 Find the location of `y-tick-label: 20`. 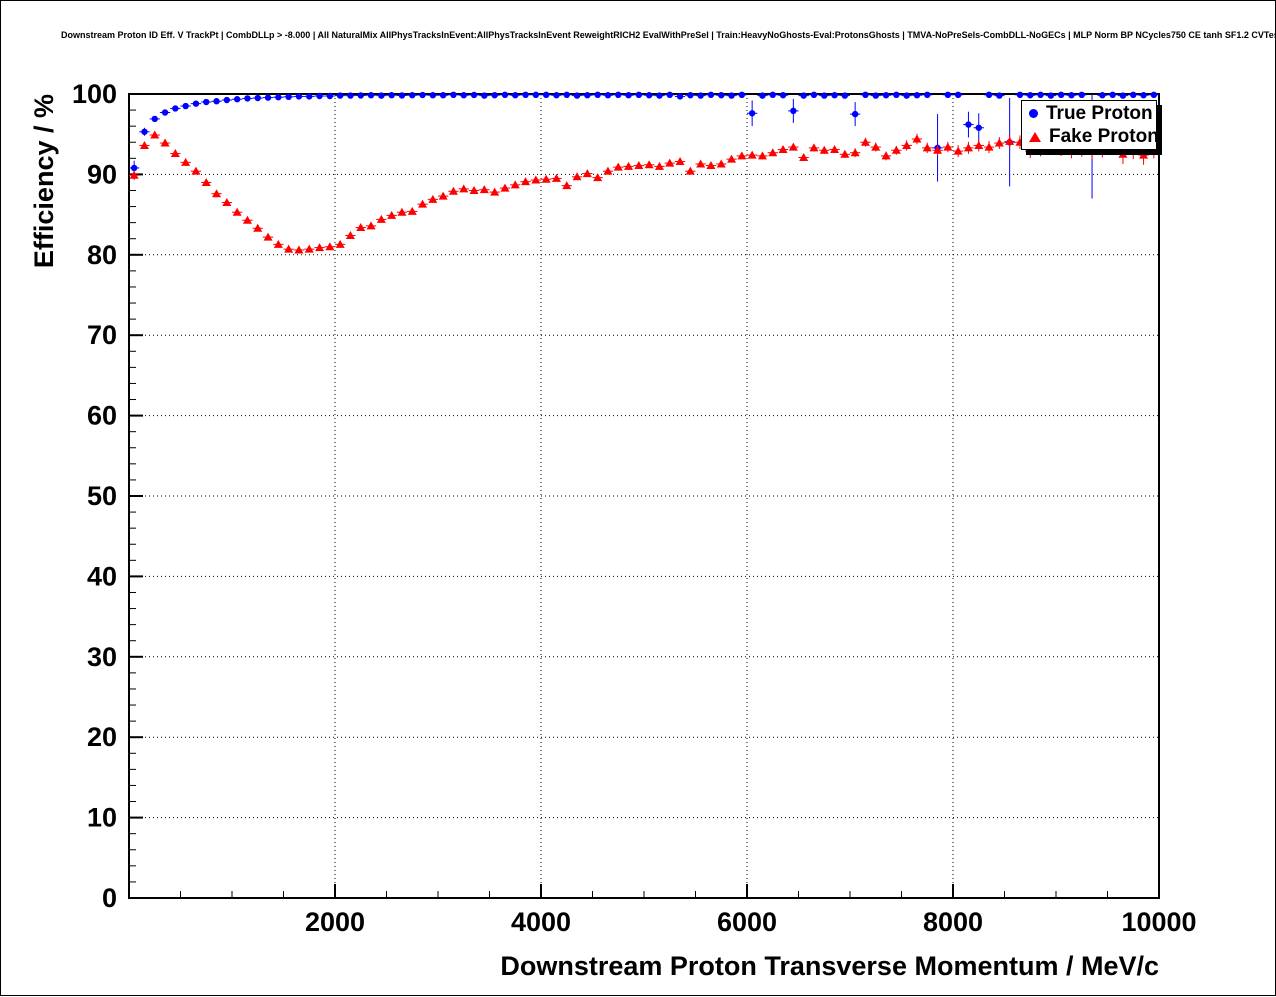

y-tick-label: 20 is located at coordinates (102, 737).